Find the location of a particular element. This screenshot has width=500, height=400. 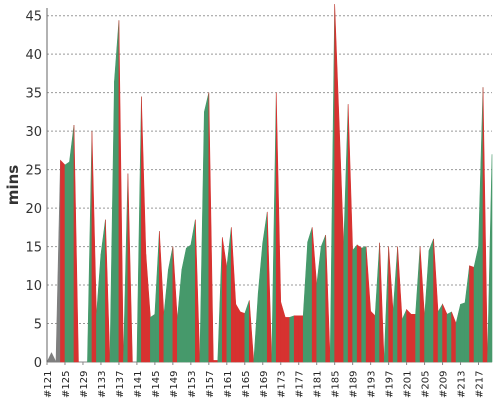

x-tick-label: #165 is located at coordinates (246, 384).